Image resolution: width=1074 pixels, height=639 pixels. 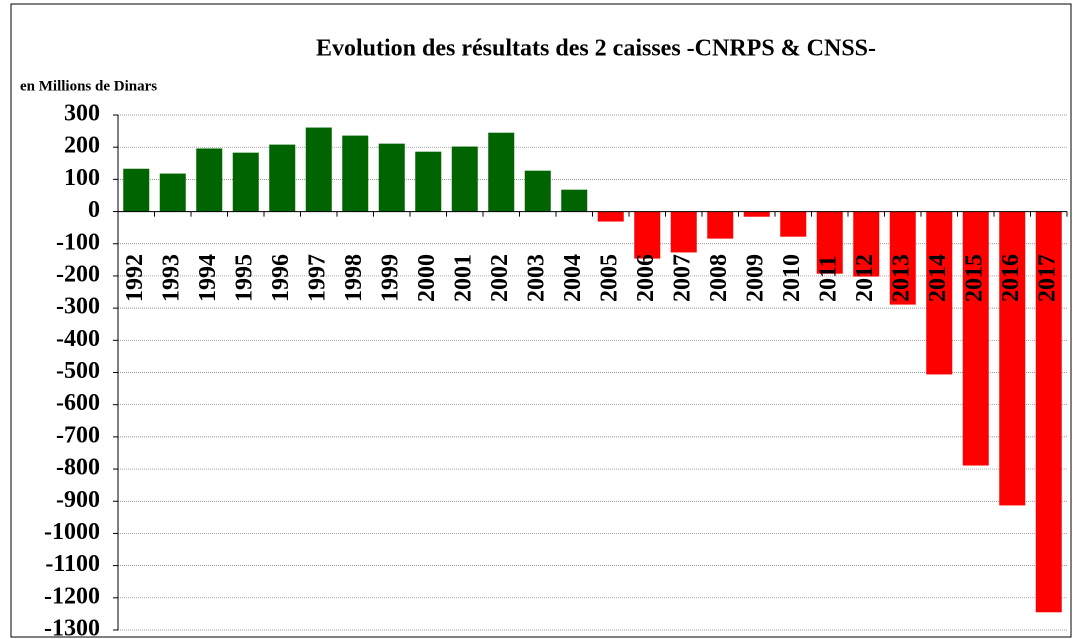 I want to click on x-tick-label: 2000, so click(x=427, y=278).